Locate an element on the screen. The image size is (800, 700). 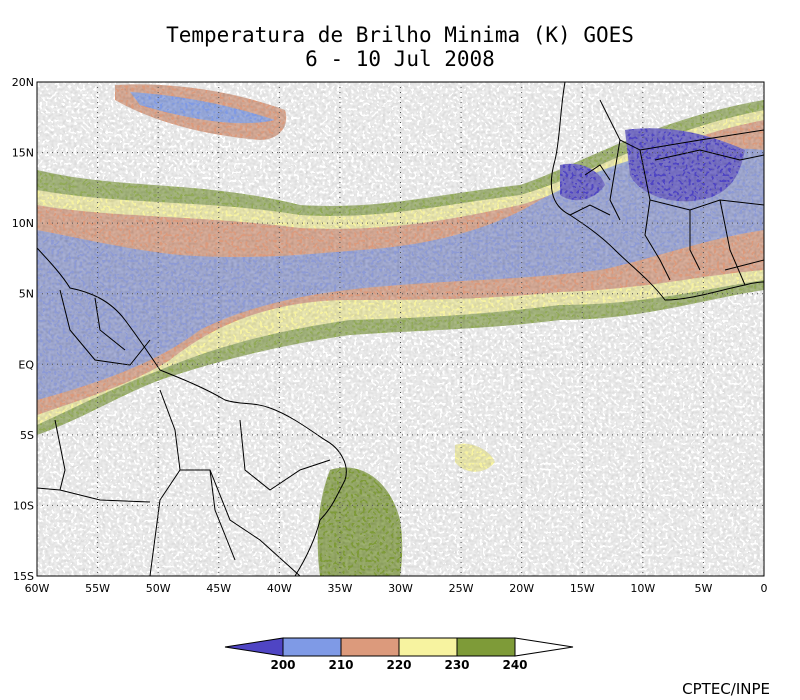
longitude-labels: 60W 55W 50W 45W 40W 35W 30W 25W 20W 15W 10W 5W 0 is located at coordinates (396, 588).